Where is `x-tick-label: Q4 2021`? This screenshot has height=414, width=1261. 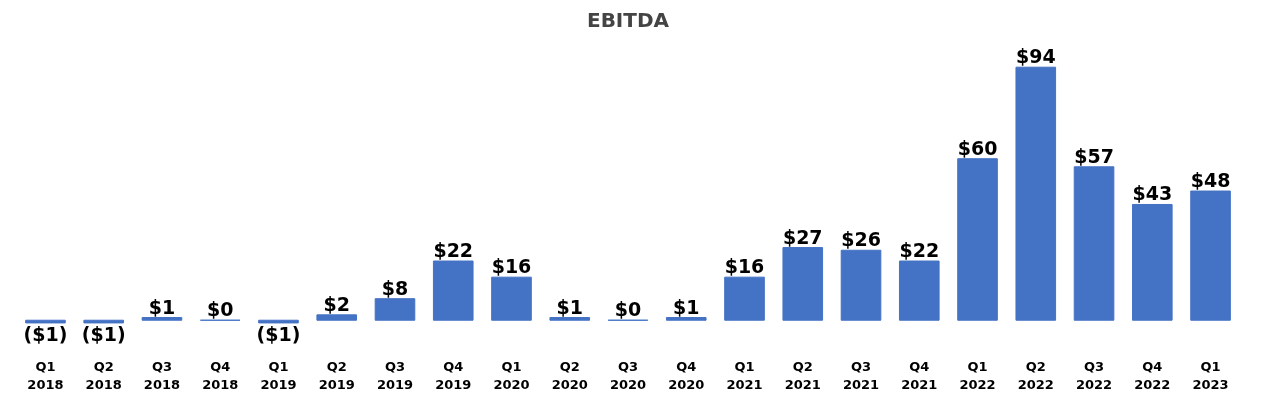 x-tick-label: Q4 2021 is located at coordinates (919, 375).